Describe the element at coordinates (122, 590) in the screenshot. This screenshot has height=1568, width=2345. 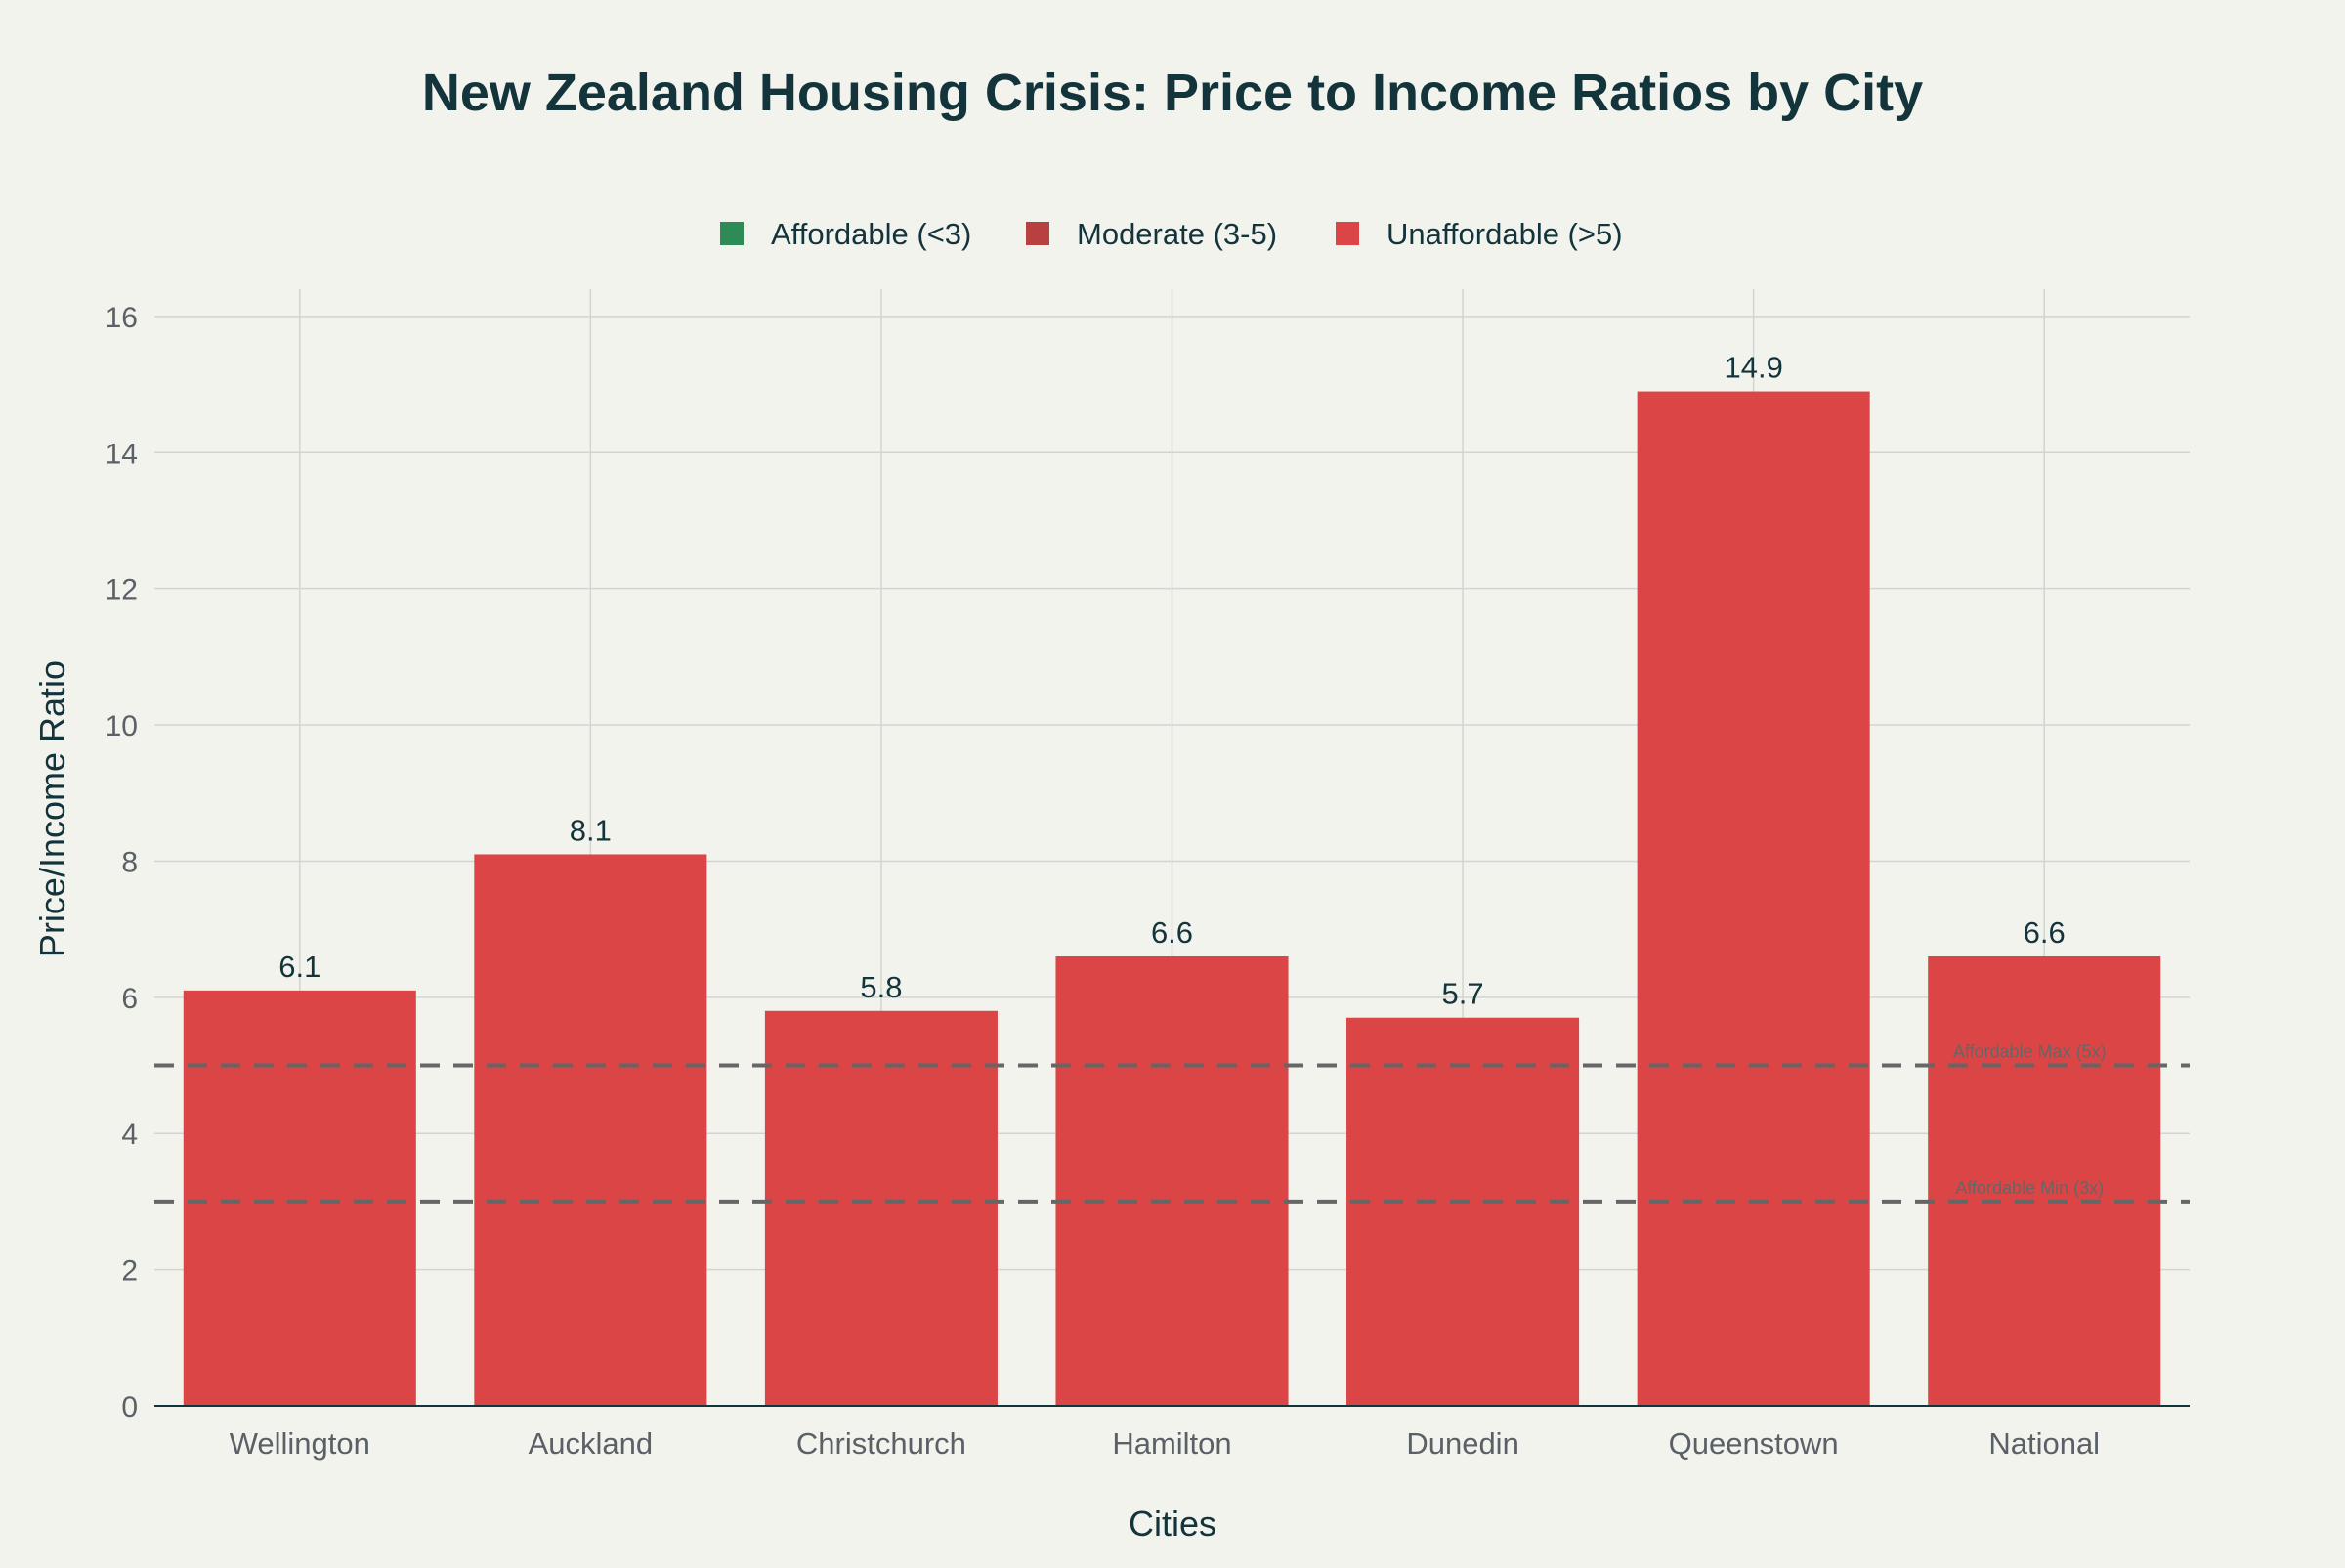
I see `y-tick-label: 12` at that location.